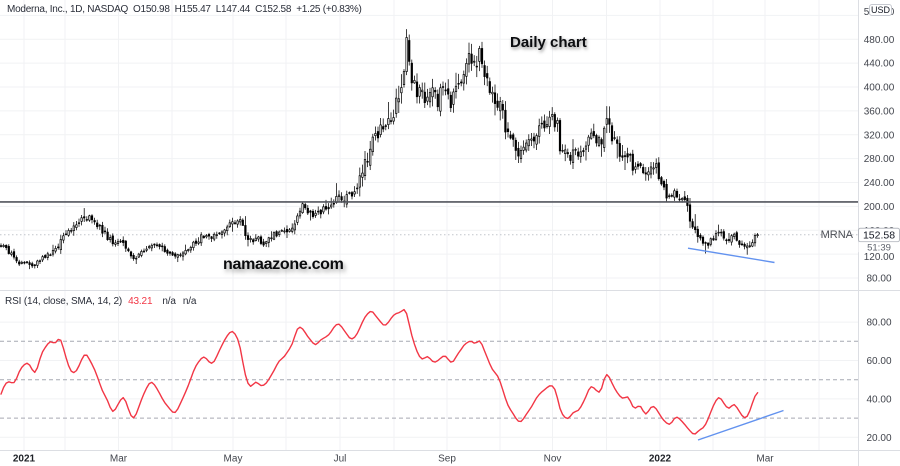 This screenshot has height=466, width=900. I want to click on symbol-title: Moderna, Inc., 1D, NASDAQ, so click(68, 9).